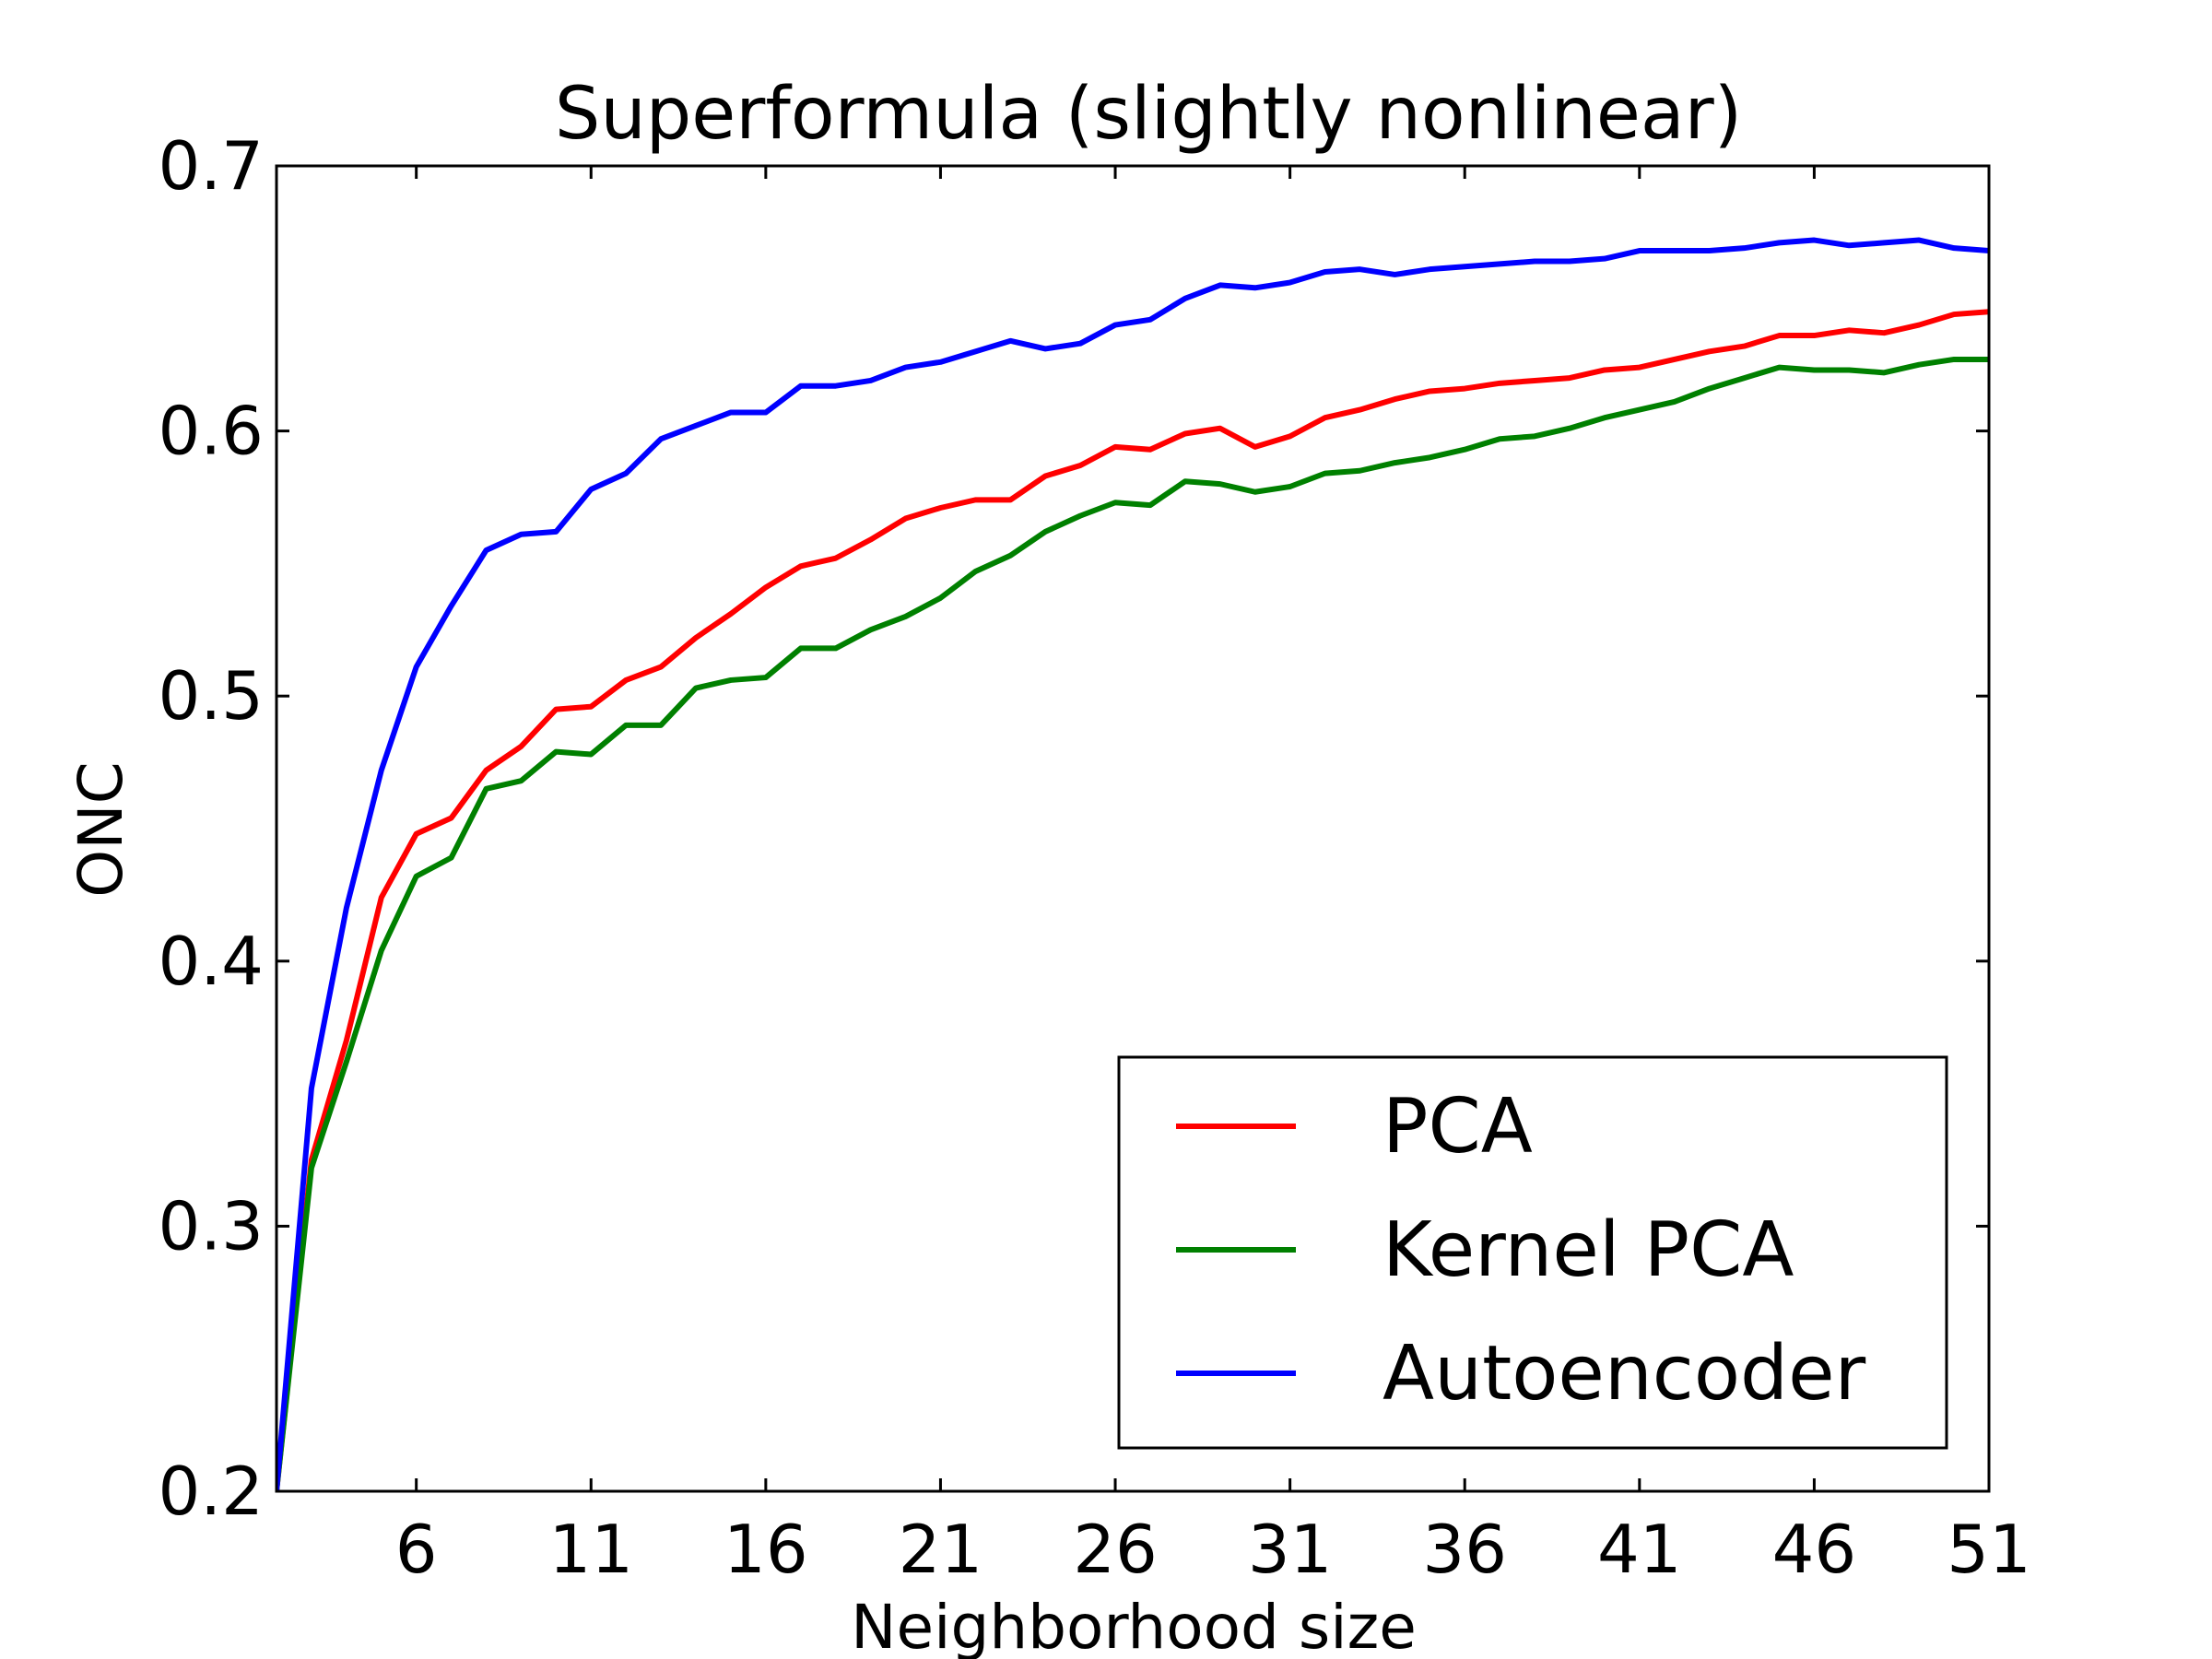 The image size is (2212, 1659). I want to click on legend-label-kernel-pca: Kernel PCA, so click(1588, 1250).